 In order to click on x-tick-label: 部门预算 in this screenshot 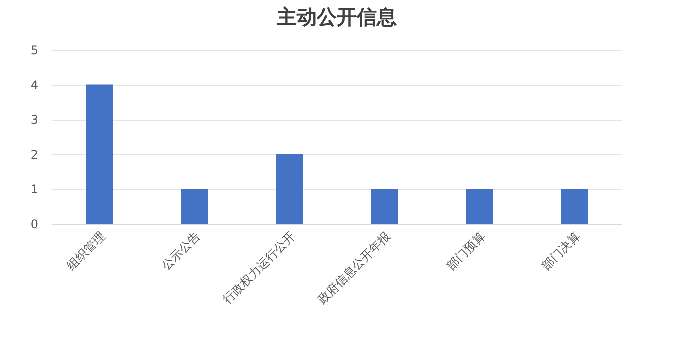, I will do `click(466, 251)`.